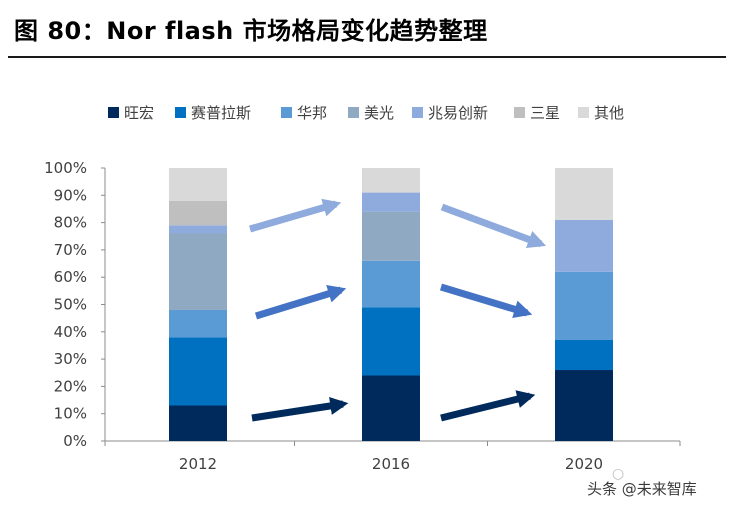  Describe the element at coordinates (70, 250) in the screenshot. I see `y-tick-label: 70%` at that location.